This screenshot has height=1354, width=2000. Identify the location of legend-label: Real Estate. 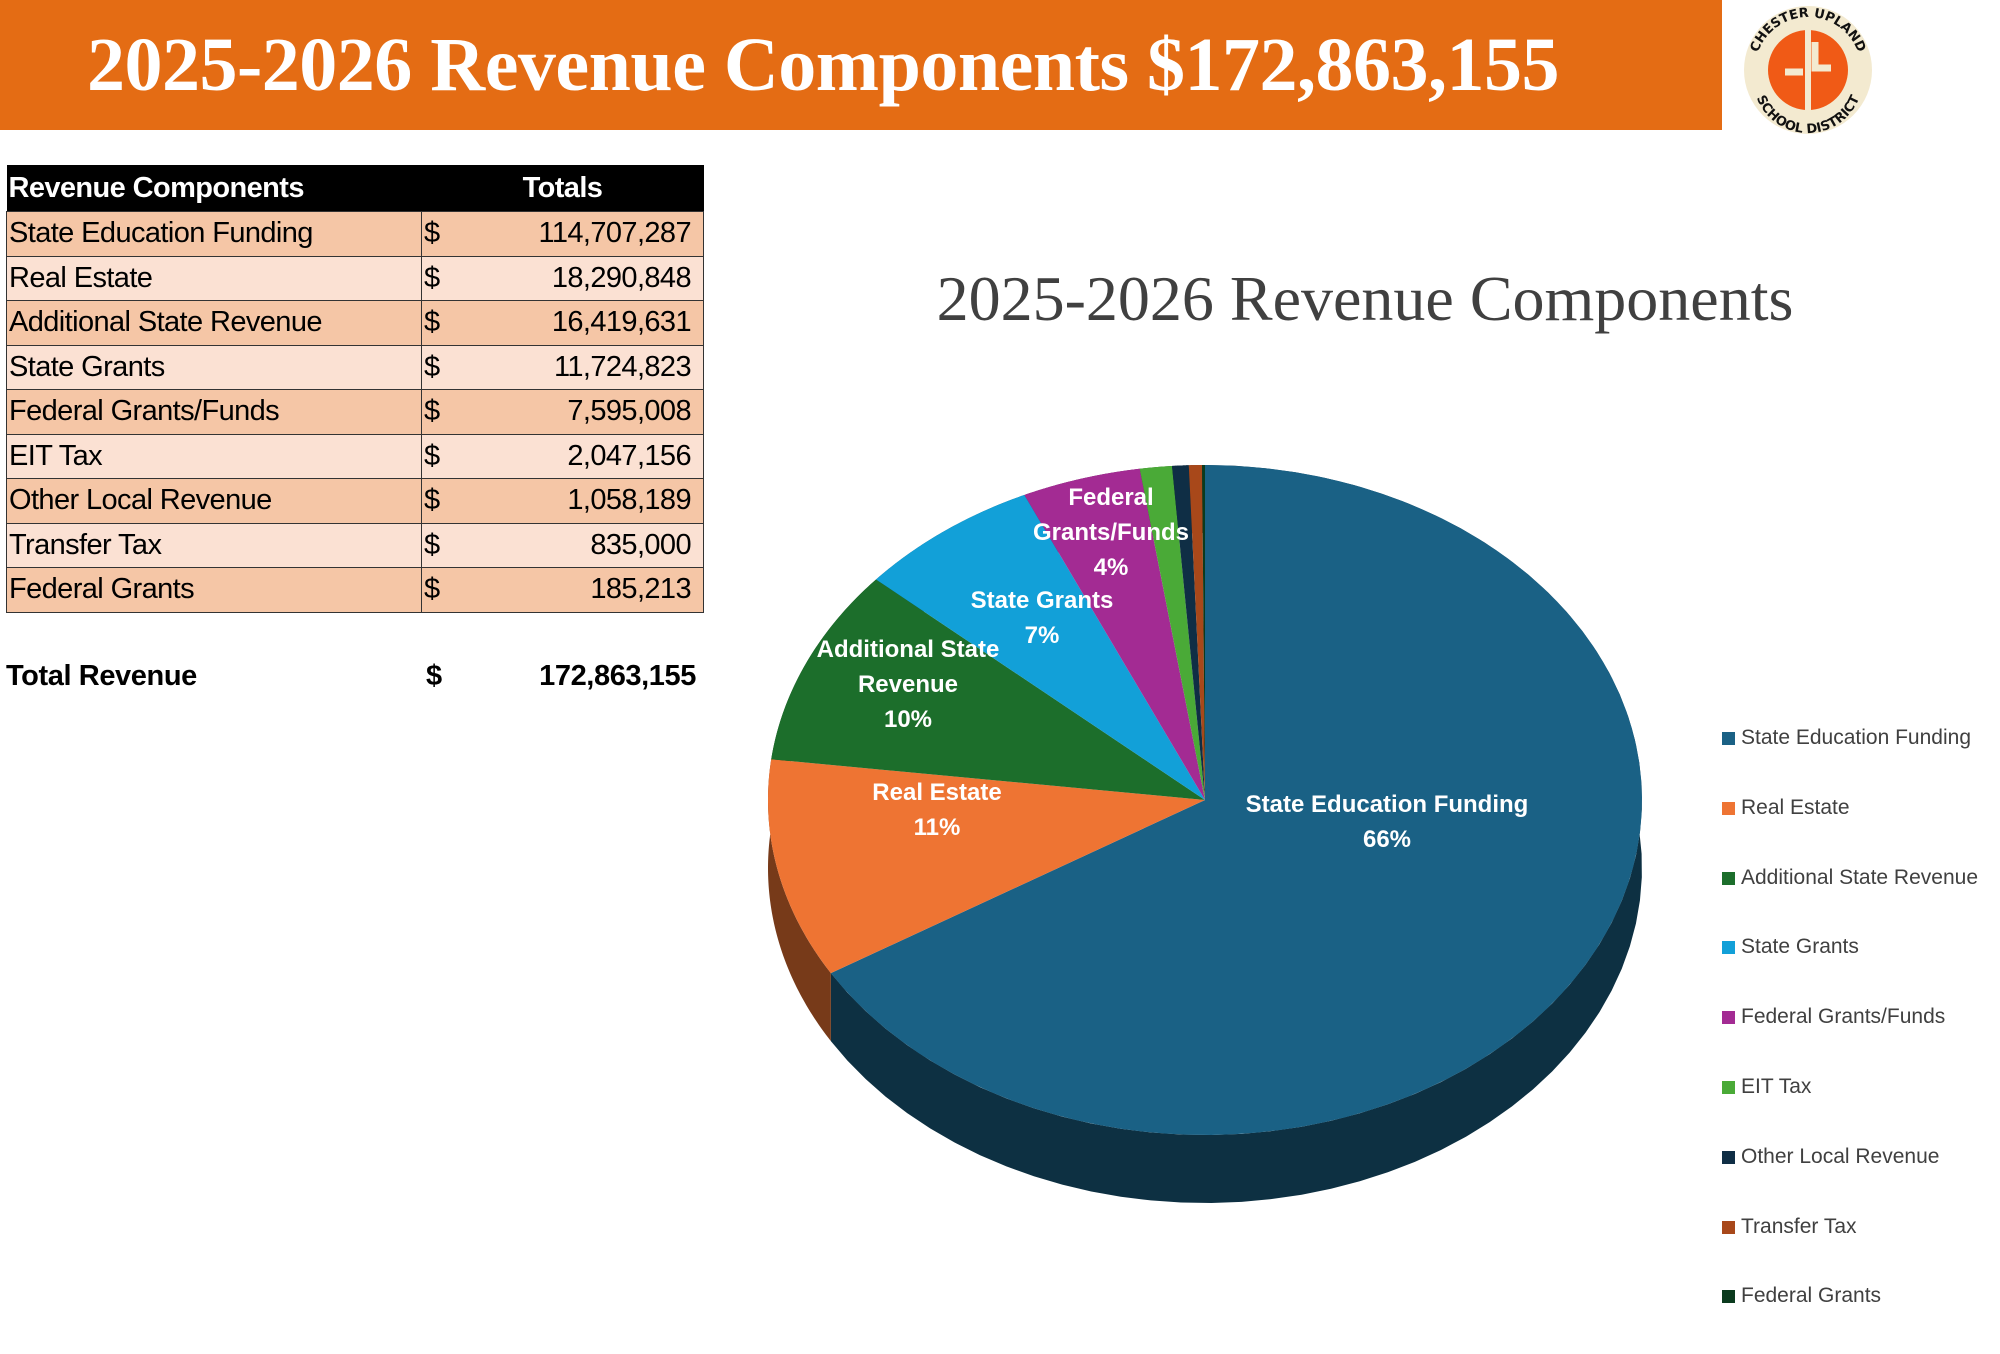
(1795, 807).